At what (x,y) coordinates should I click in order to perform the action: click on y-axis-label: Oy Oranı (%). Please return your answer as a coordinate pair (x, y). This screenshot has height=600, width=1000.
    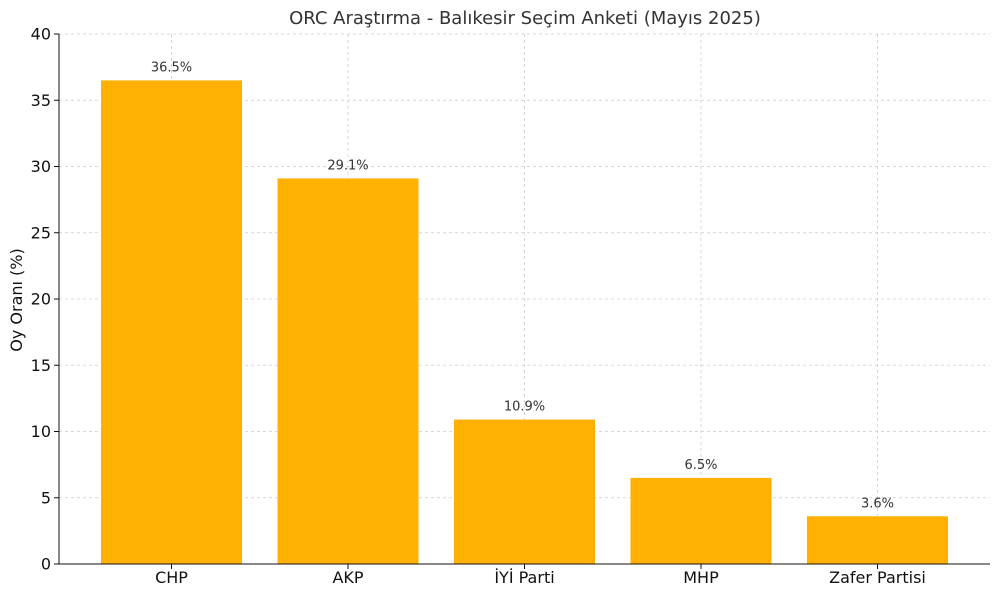
    Looking at the image, I should click on (16, 299).